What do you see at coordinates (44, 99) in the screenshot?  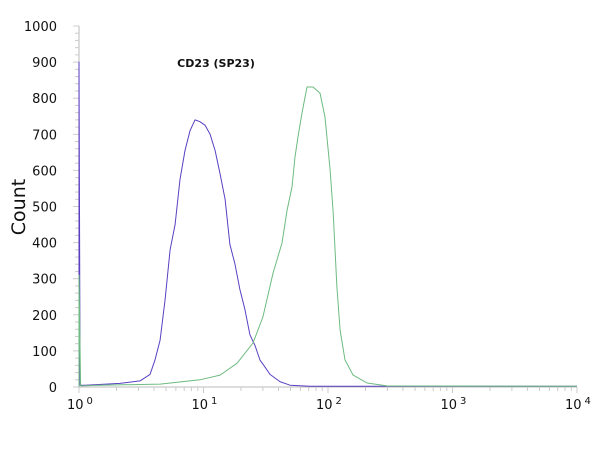 I see `y-tick-label: 800` at bounding box center [44, 99].